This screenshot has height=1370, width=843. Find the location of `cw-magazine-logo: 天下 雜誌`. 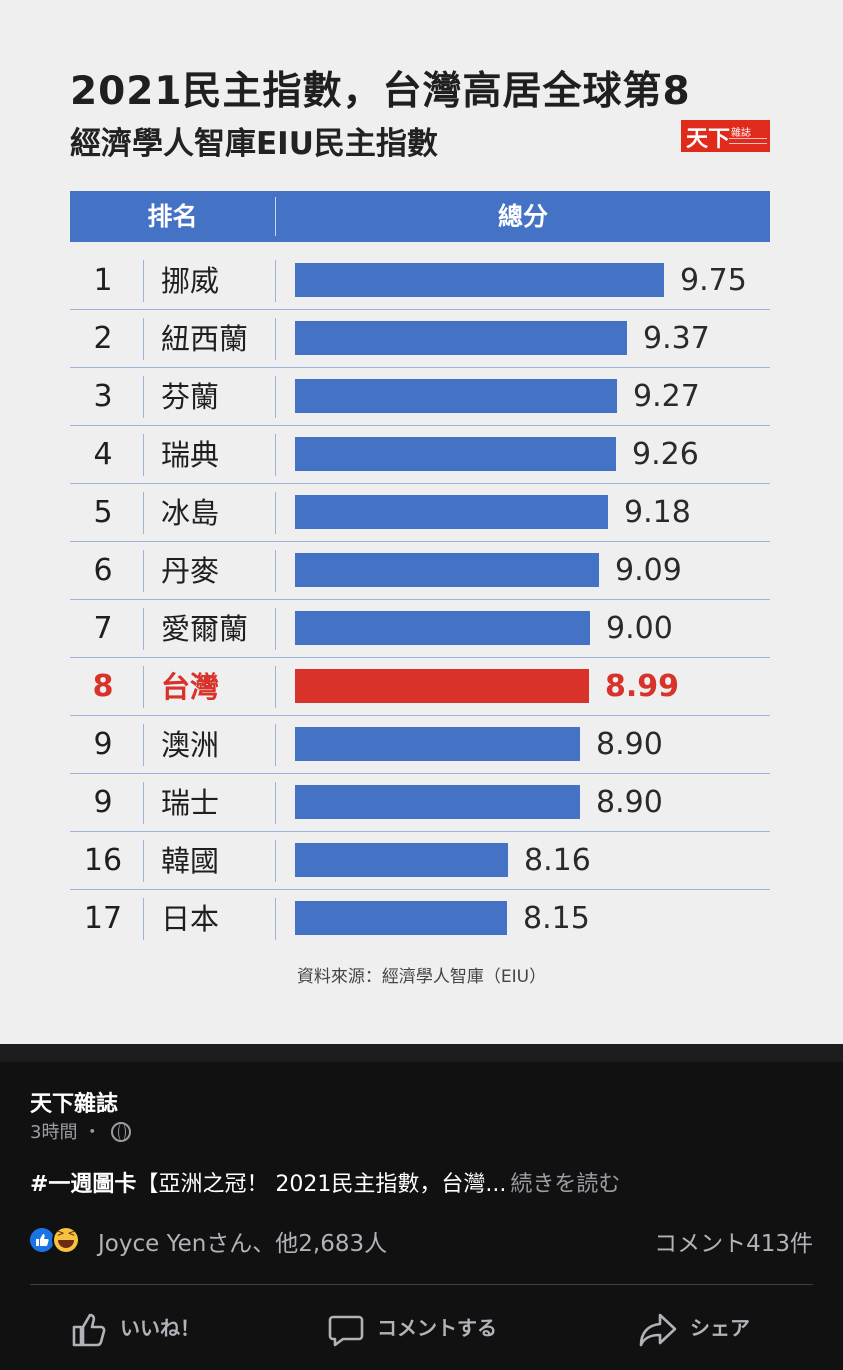

cw-magazine-logo: 天下 雜誌 is located at coordinates (725, 136).